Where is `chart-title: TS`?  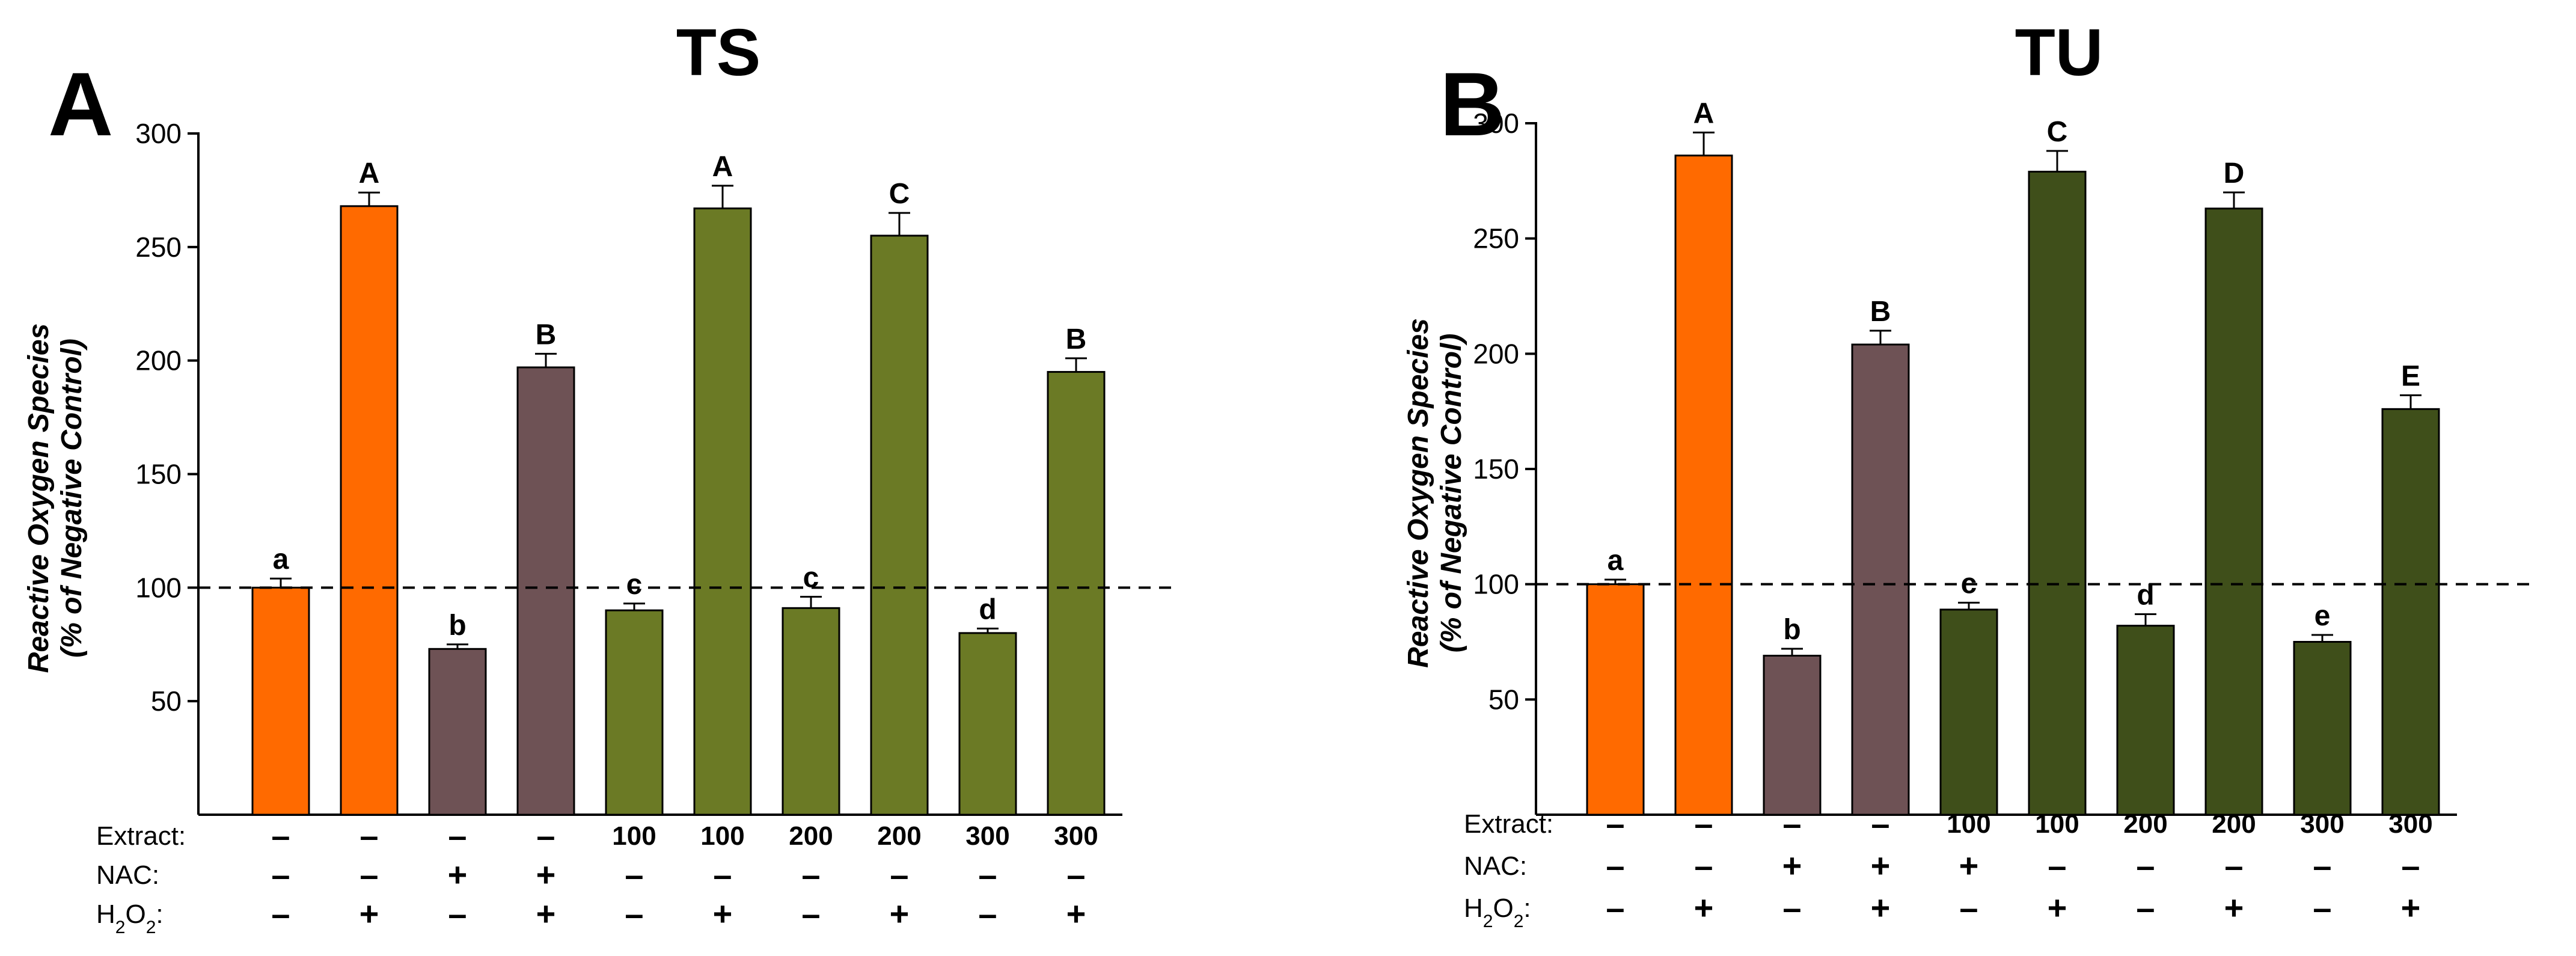 chart-title: TS is located at coordinates (718, 53).